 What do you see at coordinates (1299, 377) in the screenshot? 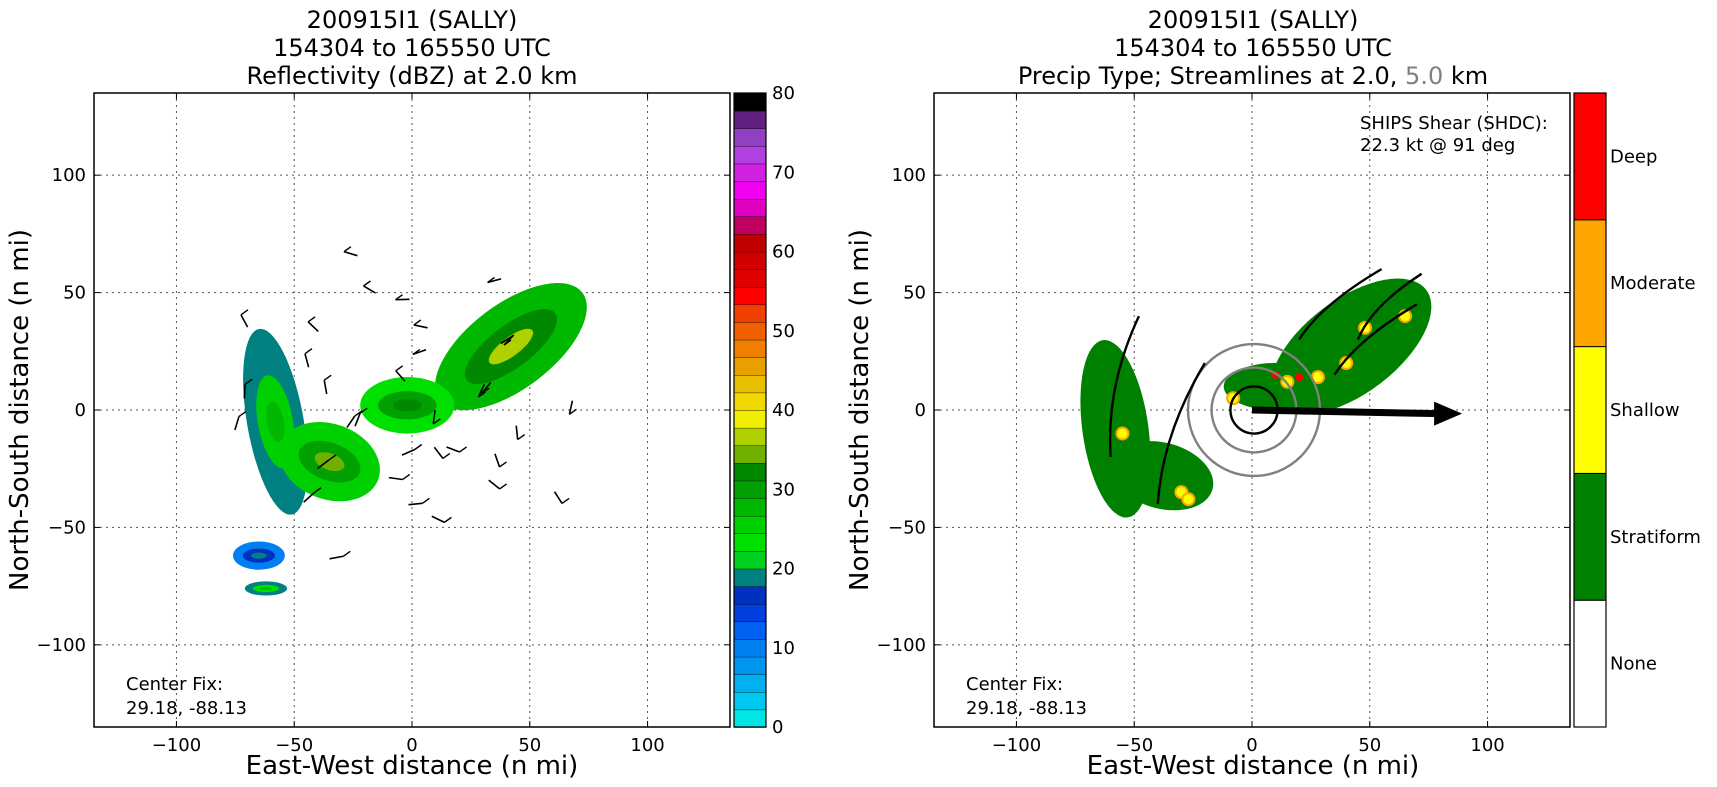
I see `deep-cell` at bounding box center [1299, 377].